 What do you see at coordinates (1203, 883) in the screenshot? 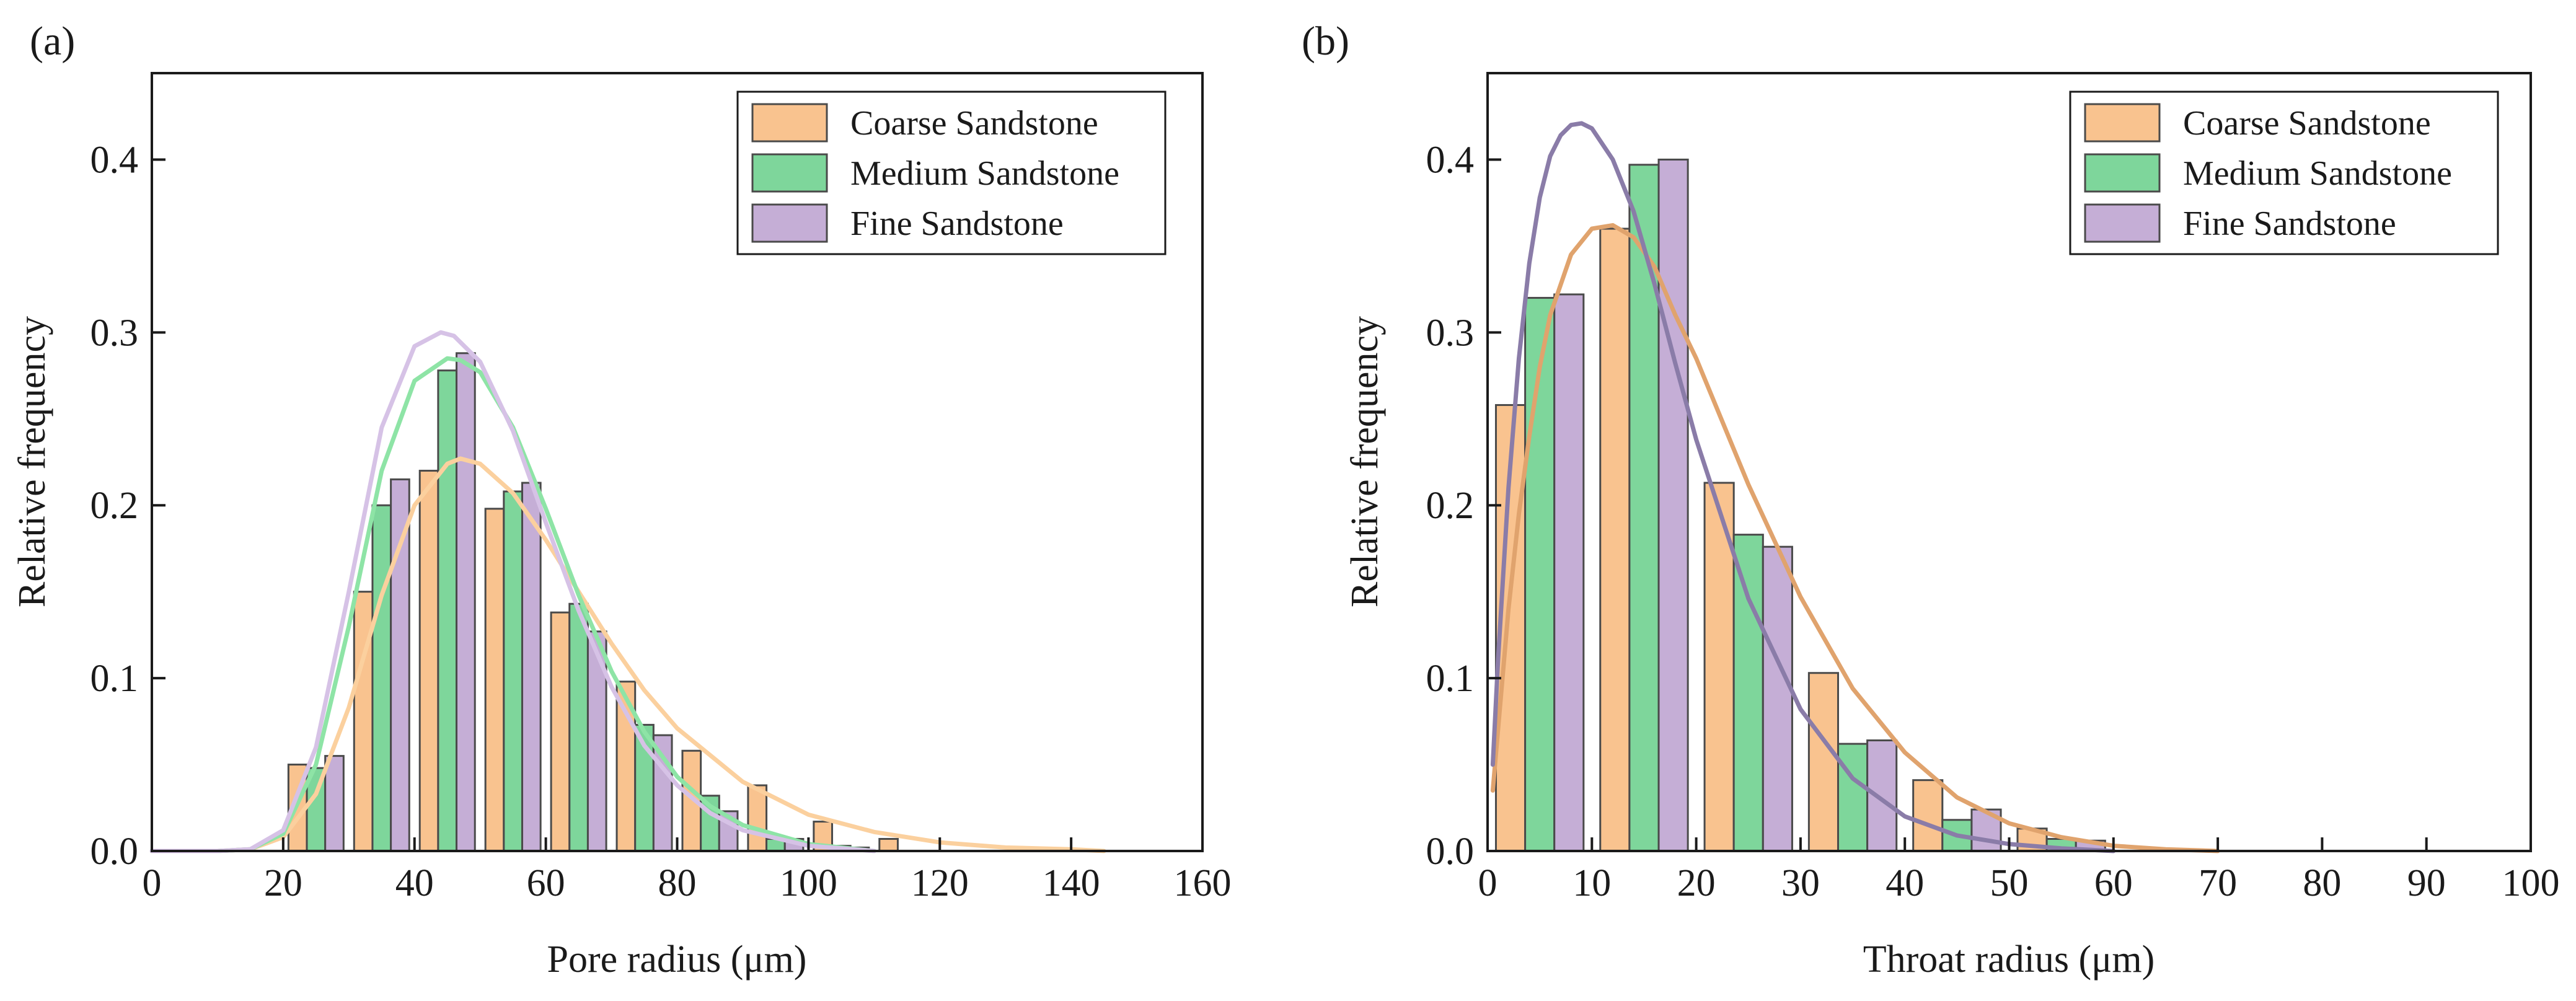
I see `panel-a-x-tick-label: 160` at bounding box center [1203, 883].